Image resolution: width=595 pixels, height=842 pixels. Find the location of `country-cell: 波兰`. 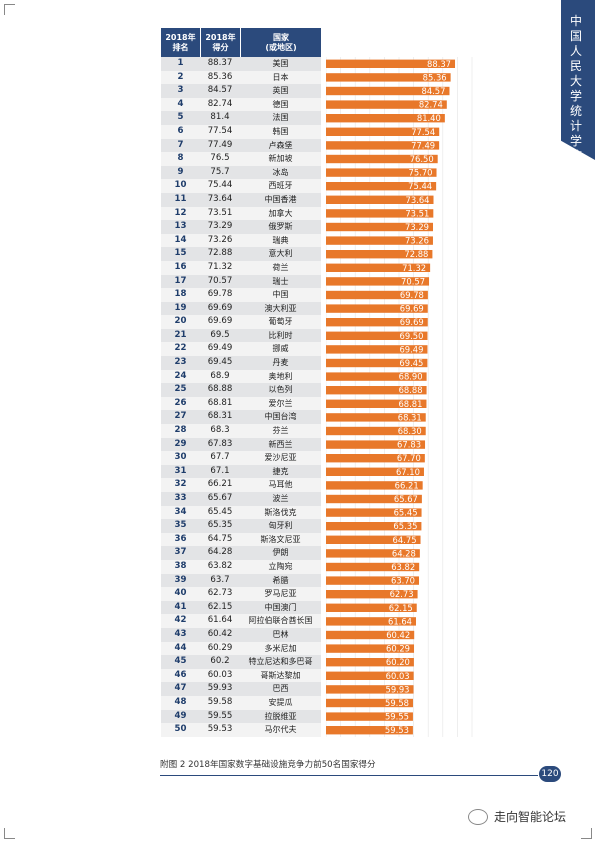

country-cell: 波兰 is located at coordinates (280, 498).